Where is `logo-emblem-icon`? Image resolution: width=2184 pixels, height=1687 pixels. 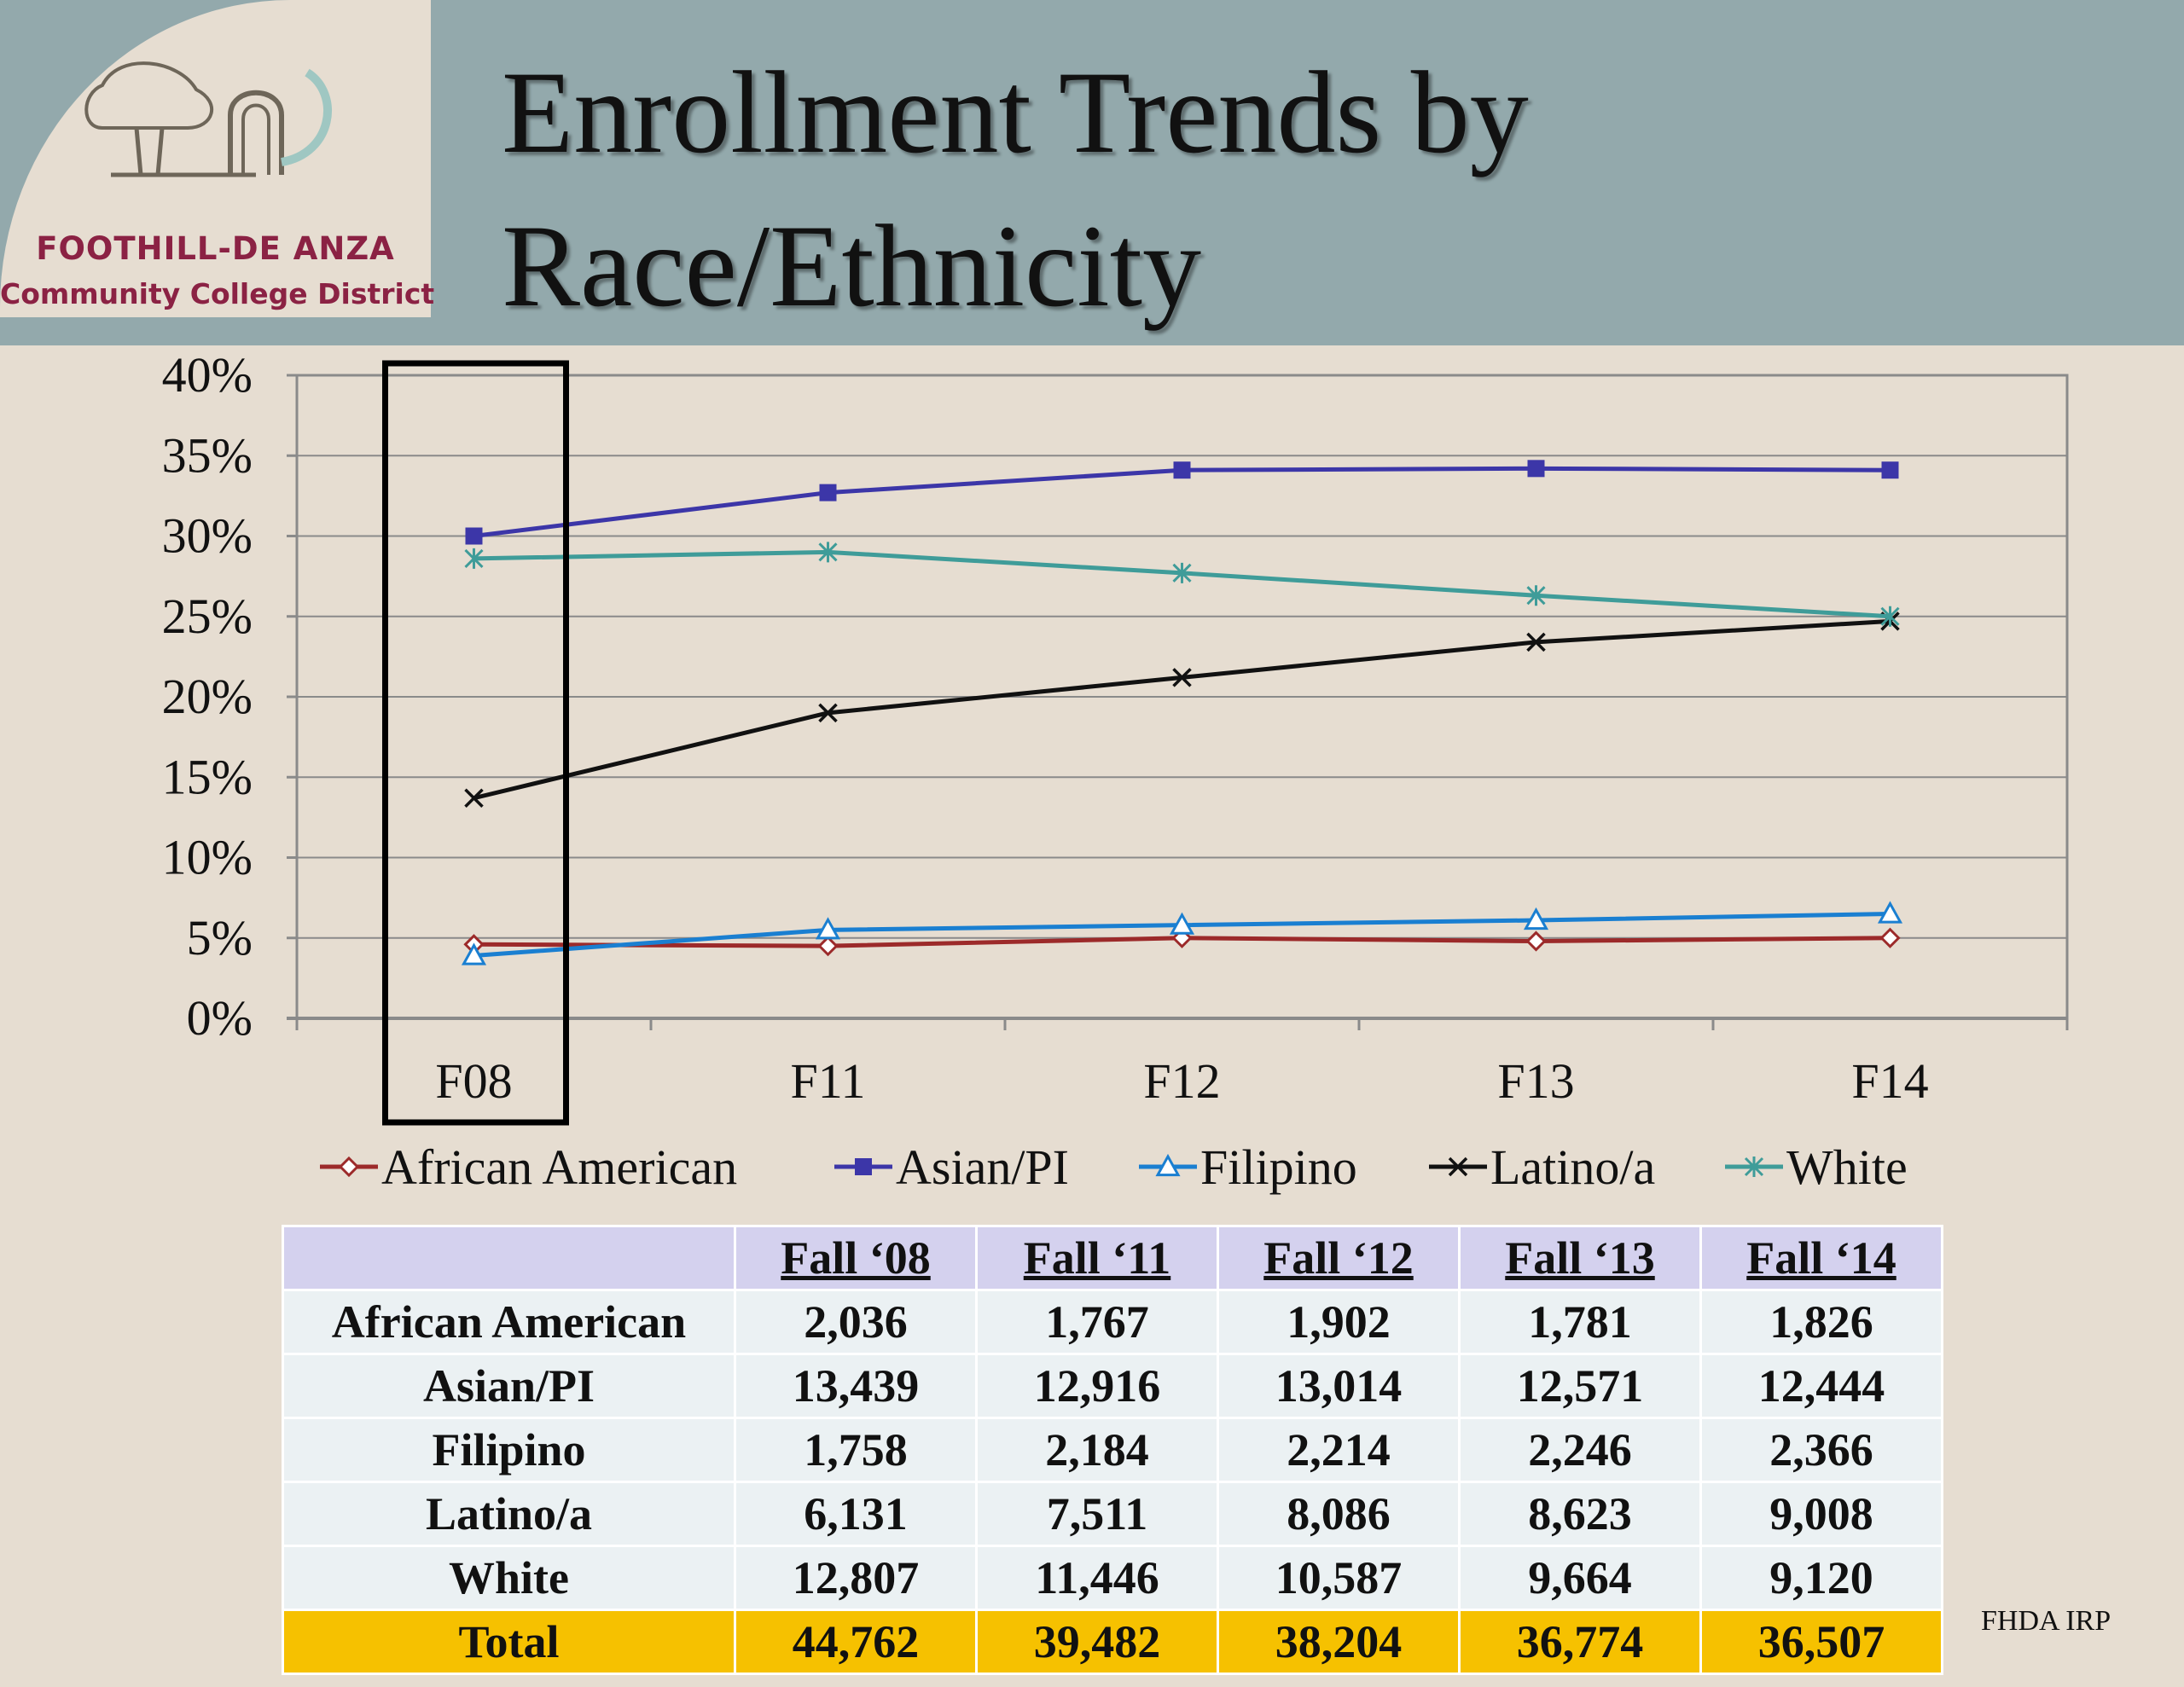 logo-emblem-icon is located at coordinates (208, 119).